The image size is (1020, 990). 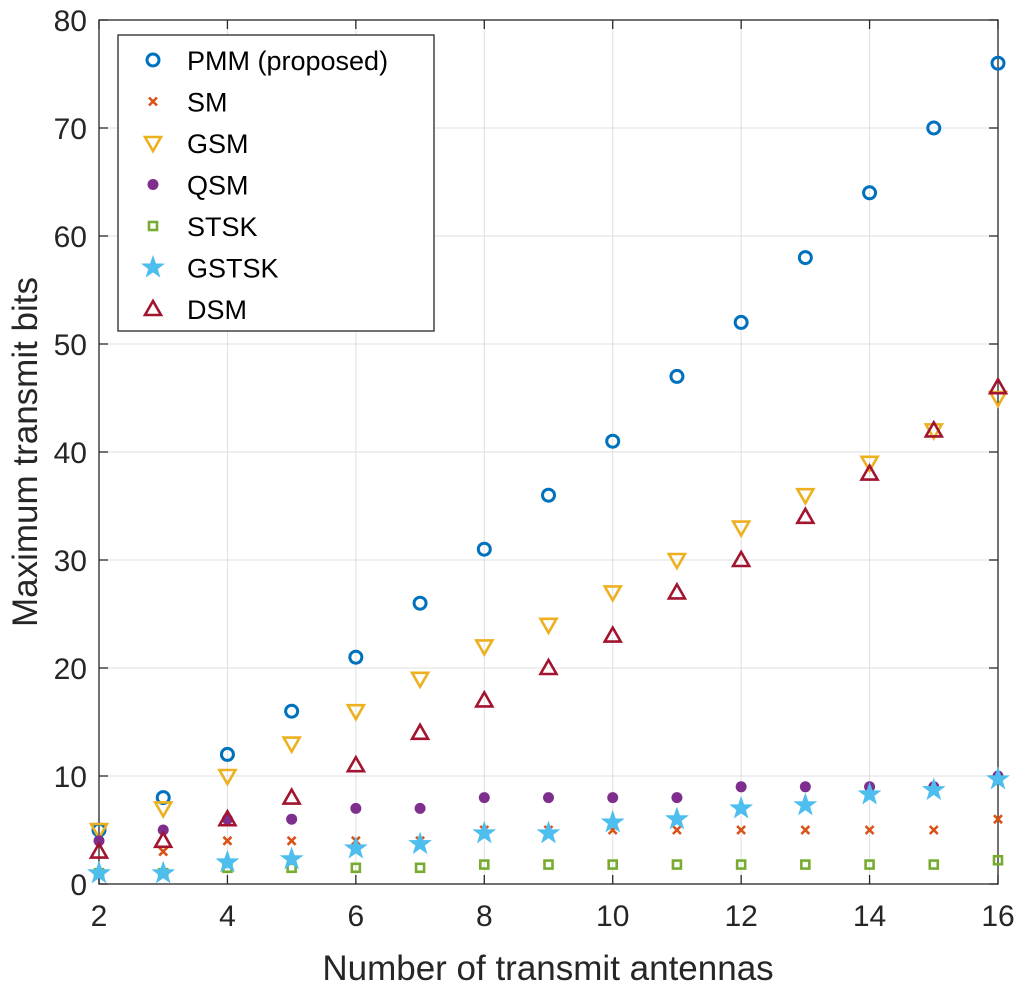 I want to click on y-tick-label: 50, so click(x=70, y=345).